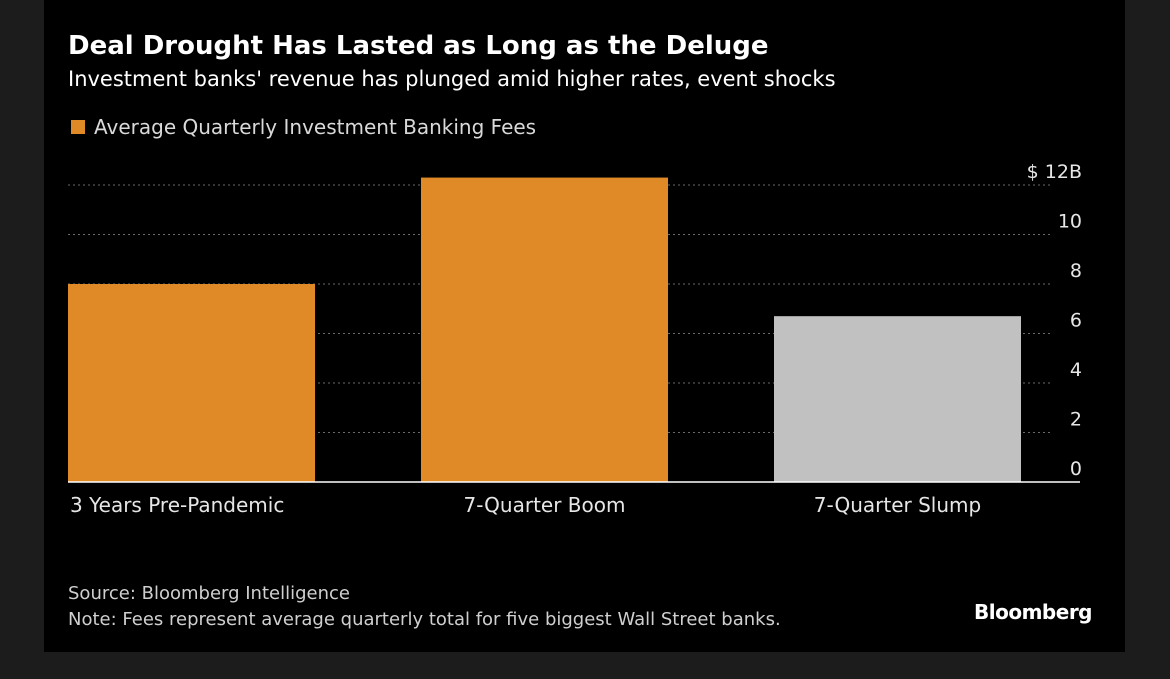 The width and height of the screenshot is (1170, 679). Describe the element at coordinates (1076, 420) in the screenshot. I see `y-tick-label: 2` at that location.